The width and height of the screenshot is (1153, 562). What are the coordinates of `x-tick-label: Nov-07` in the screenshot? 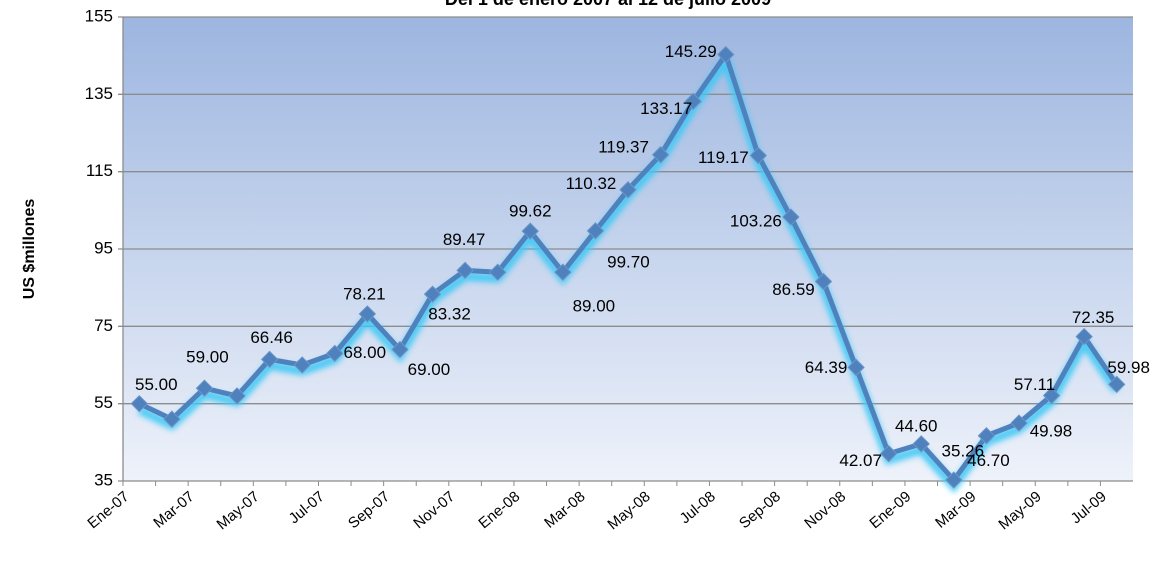 It's located at (434, 510).